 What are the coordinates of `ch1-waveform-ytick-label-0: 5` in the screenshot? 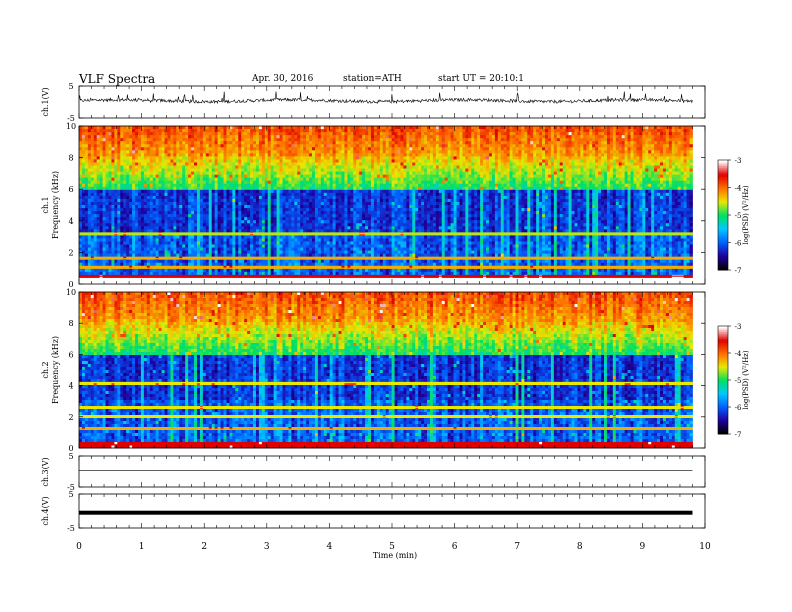 It's located at (70, 86).